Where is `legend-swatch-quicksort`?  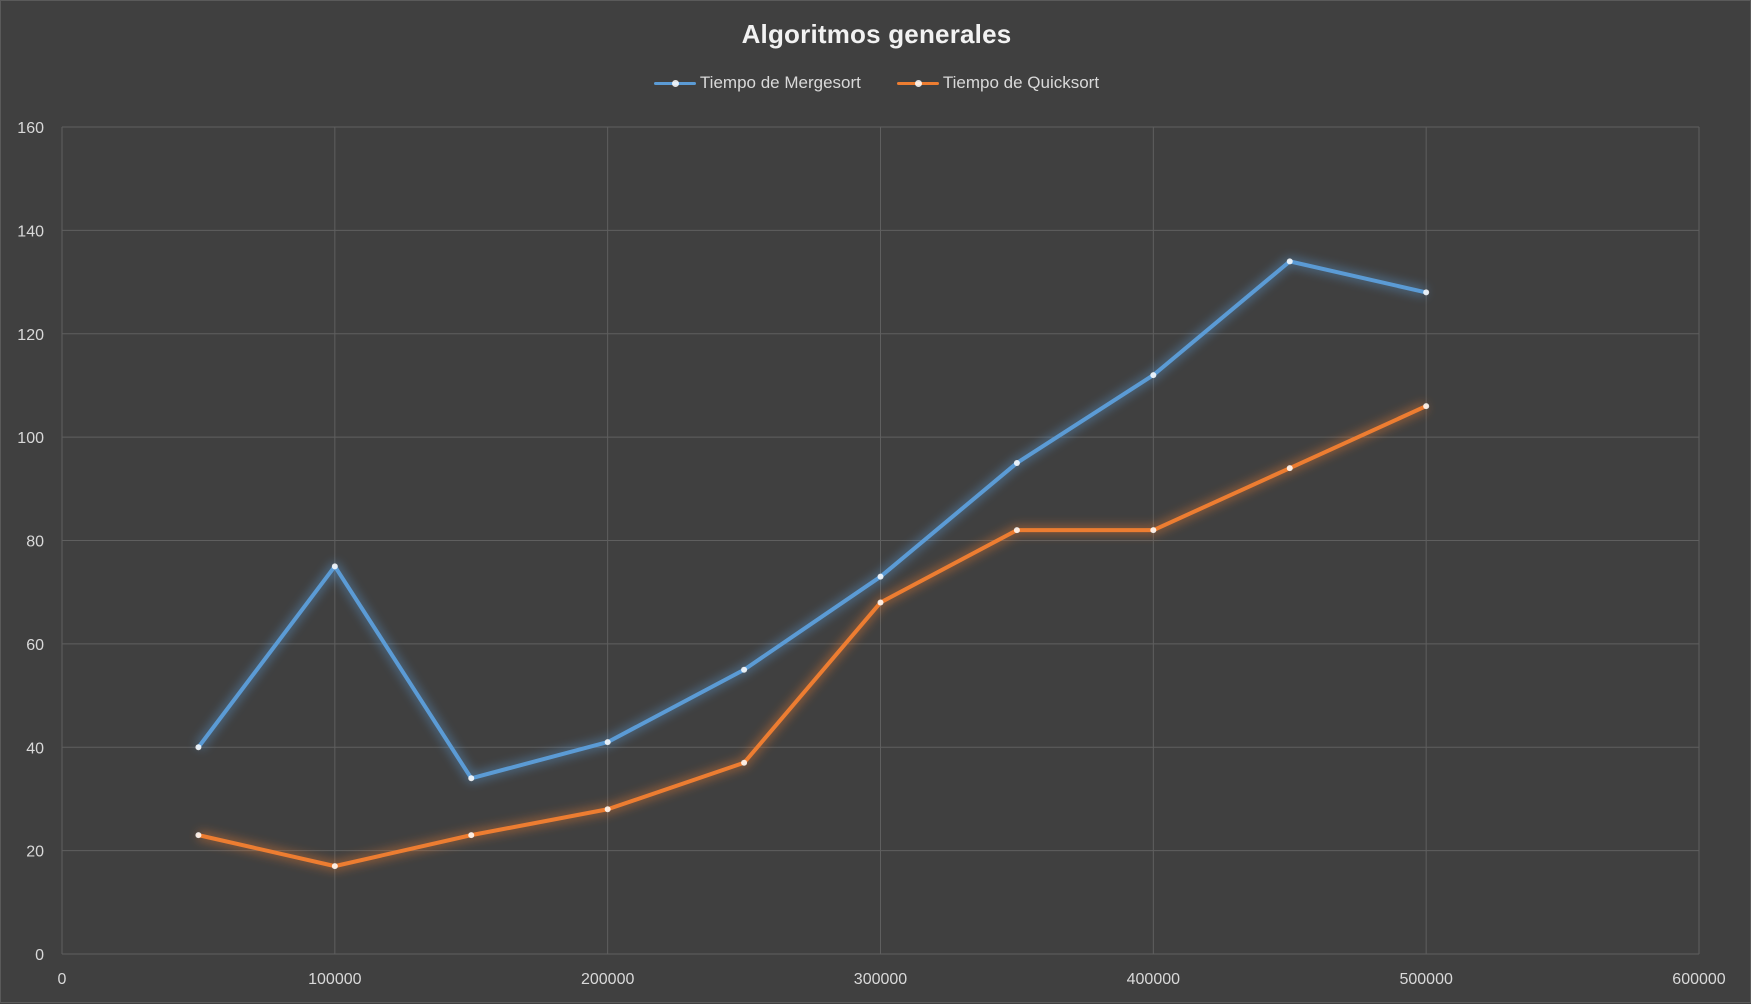
legend-swatch-quicksort is located at coordinates (917, 83).